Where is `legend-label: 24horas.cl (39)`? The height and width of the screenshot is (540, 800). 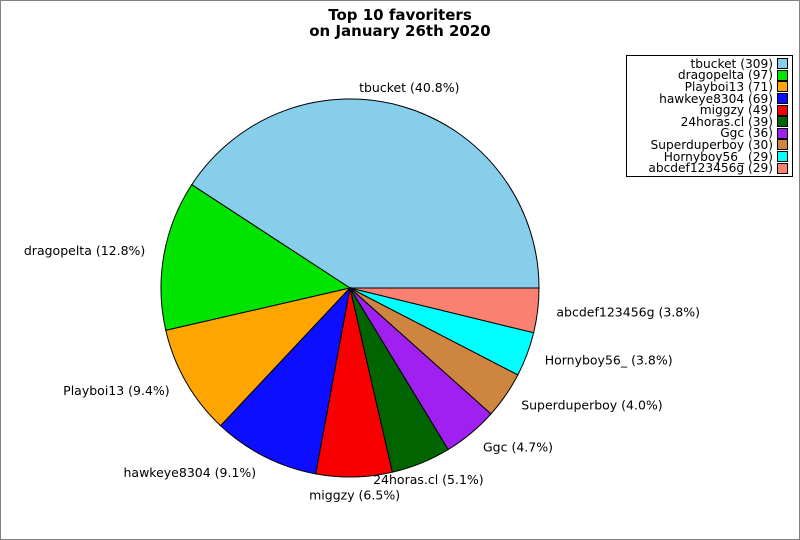
legend-label: 24horas.cl (39) is located at coordinates (726, 121).